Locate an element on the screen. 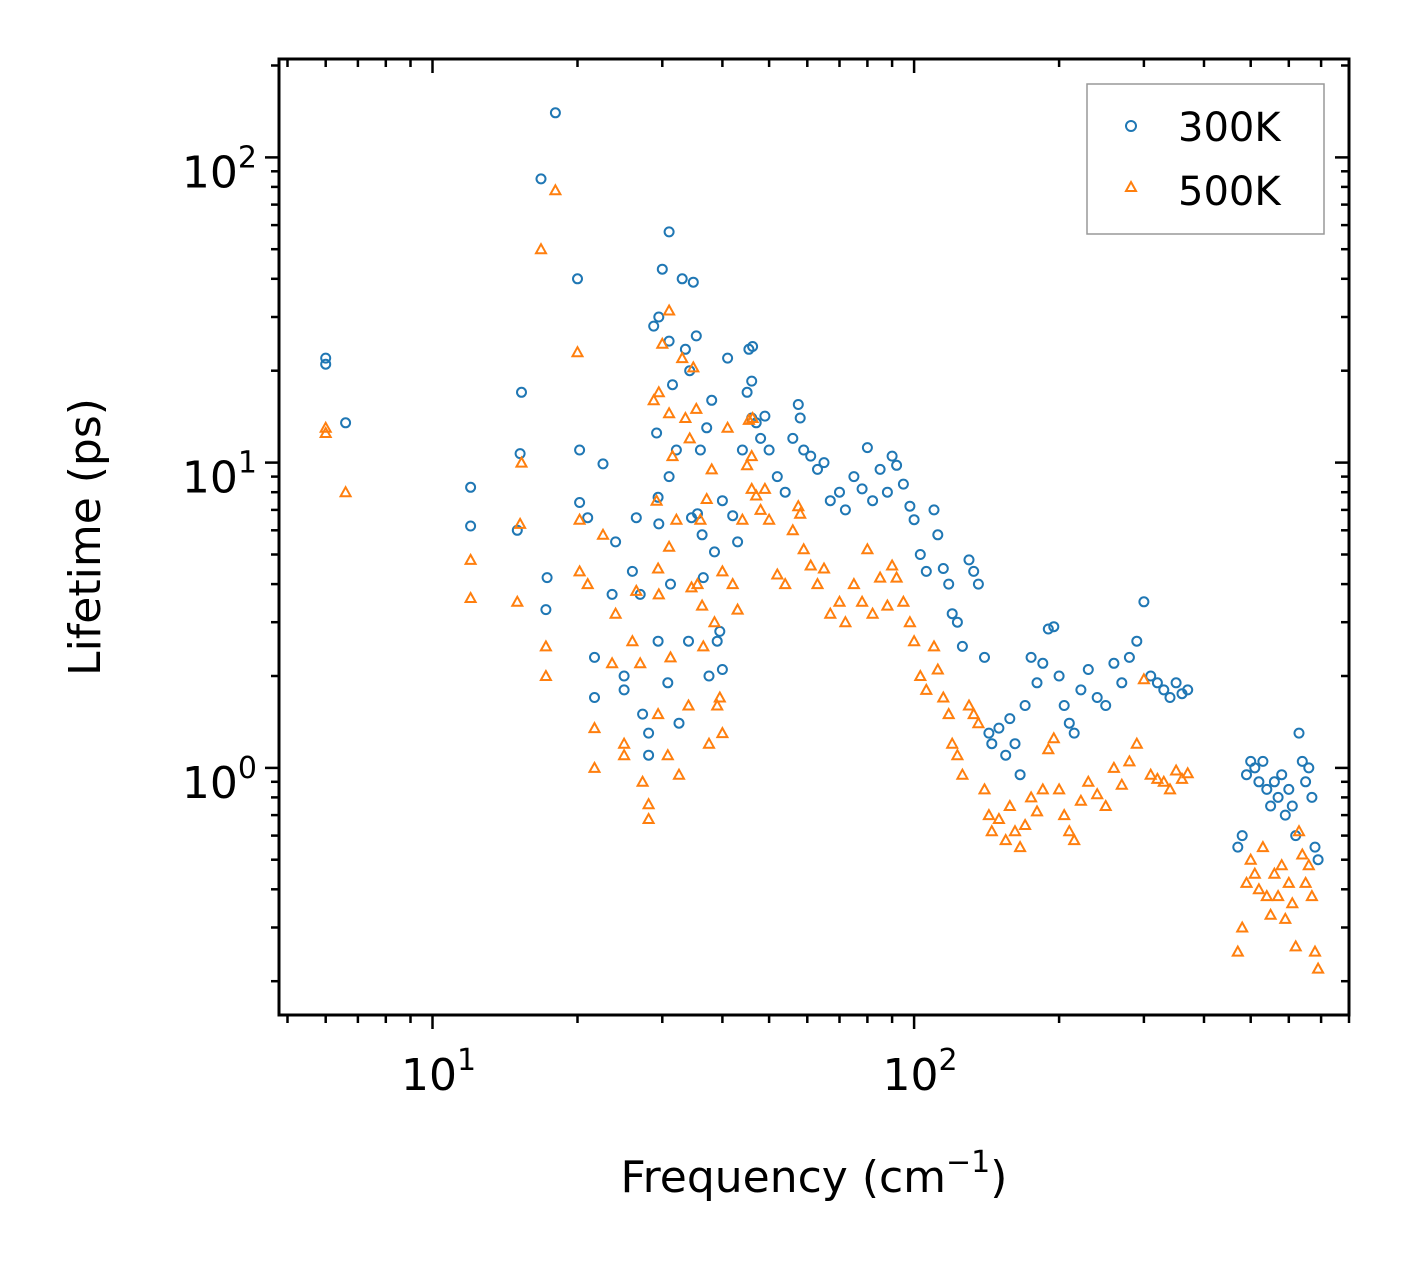 This screenshot has height=1265, width=1408. legend-label-500K: 500K is located at coordinates (1230, 192).